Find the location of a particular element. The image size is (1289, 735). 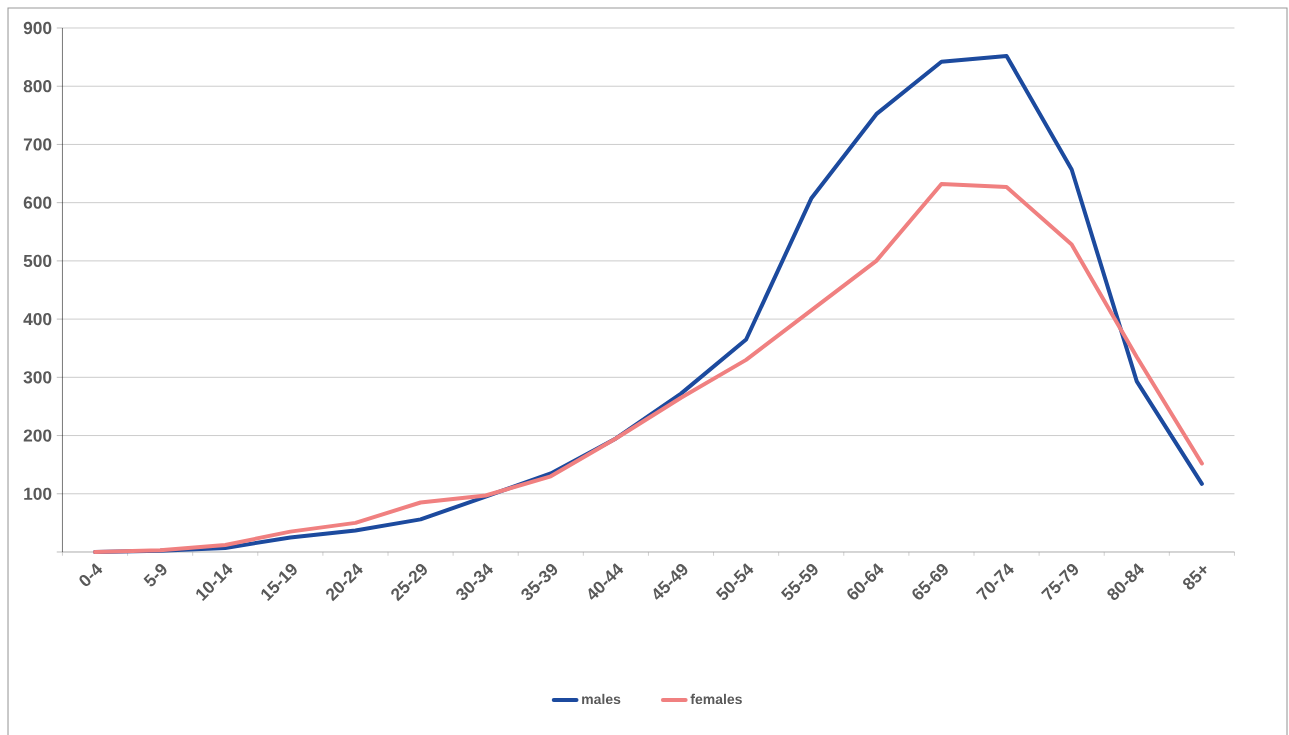

y-tick-label: 300 is located at coordinates (37, 377).